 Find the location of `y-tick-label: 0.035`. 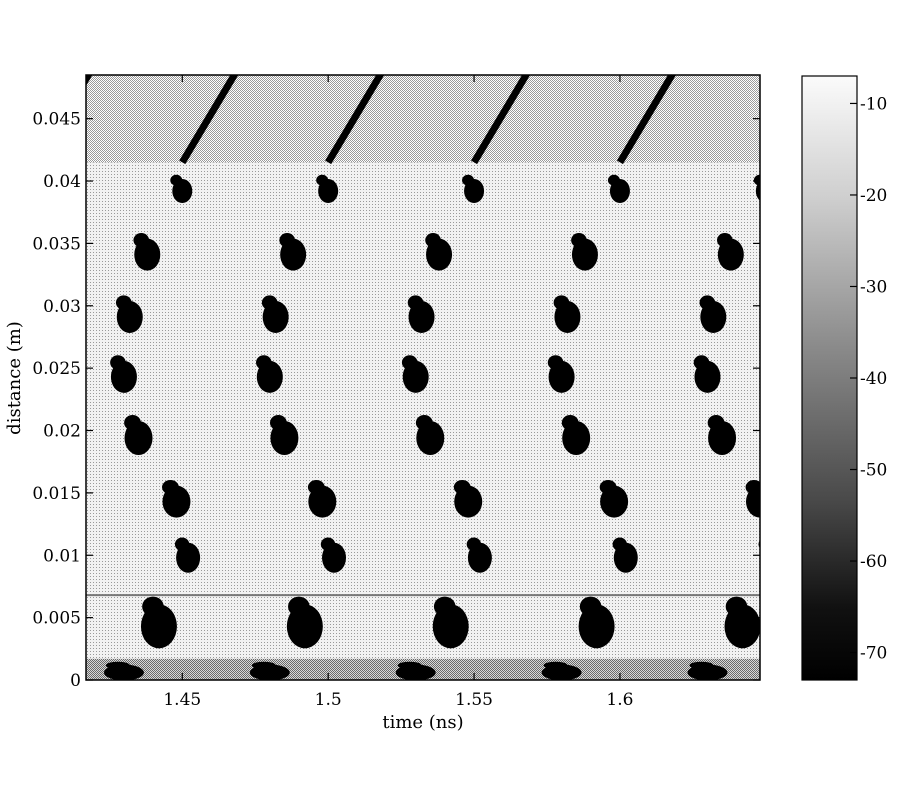

y-tick-label: 0.035 is located at coordinates (56, 244).